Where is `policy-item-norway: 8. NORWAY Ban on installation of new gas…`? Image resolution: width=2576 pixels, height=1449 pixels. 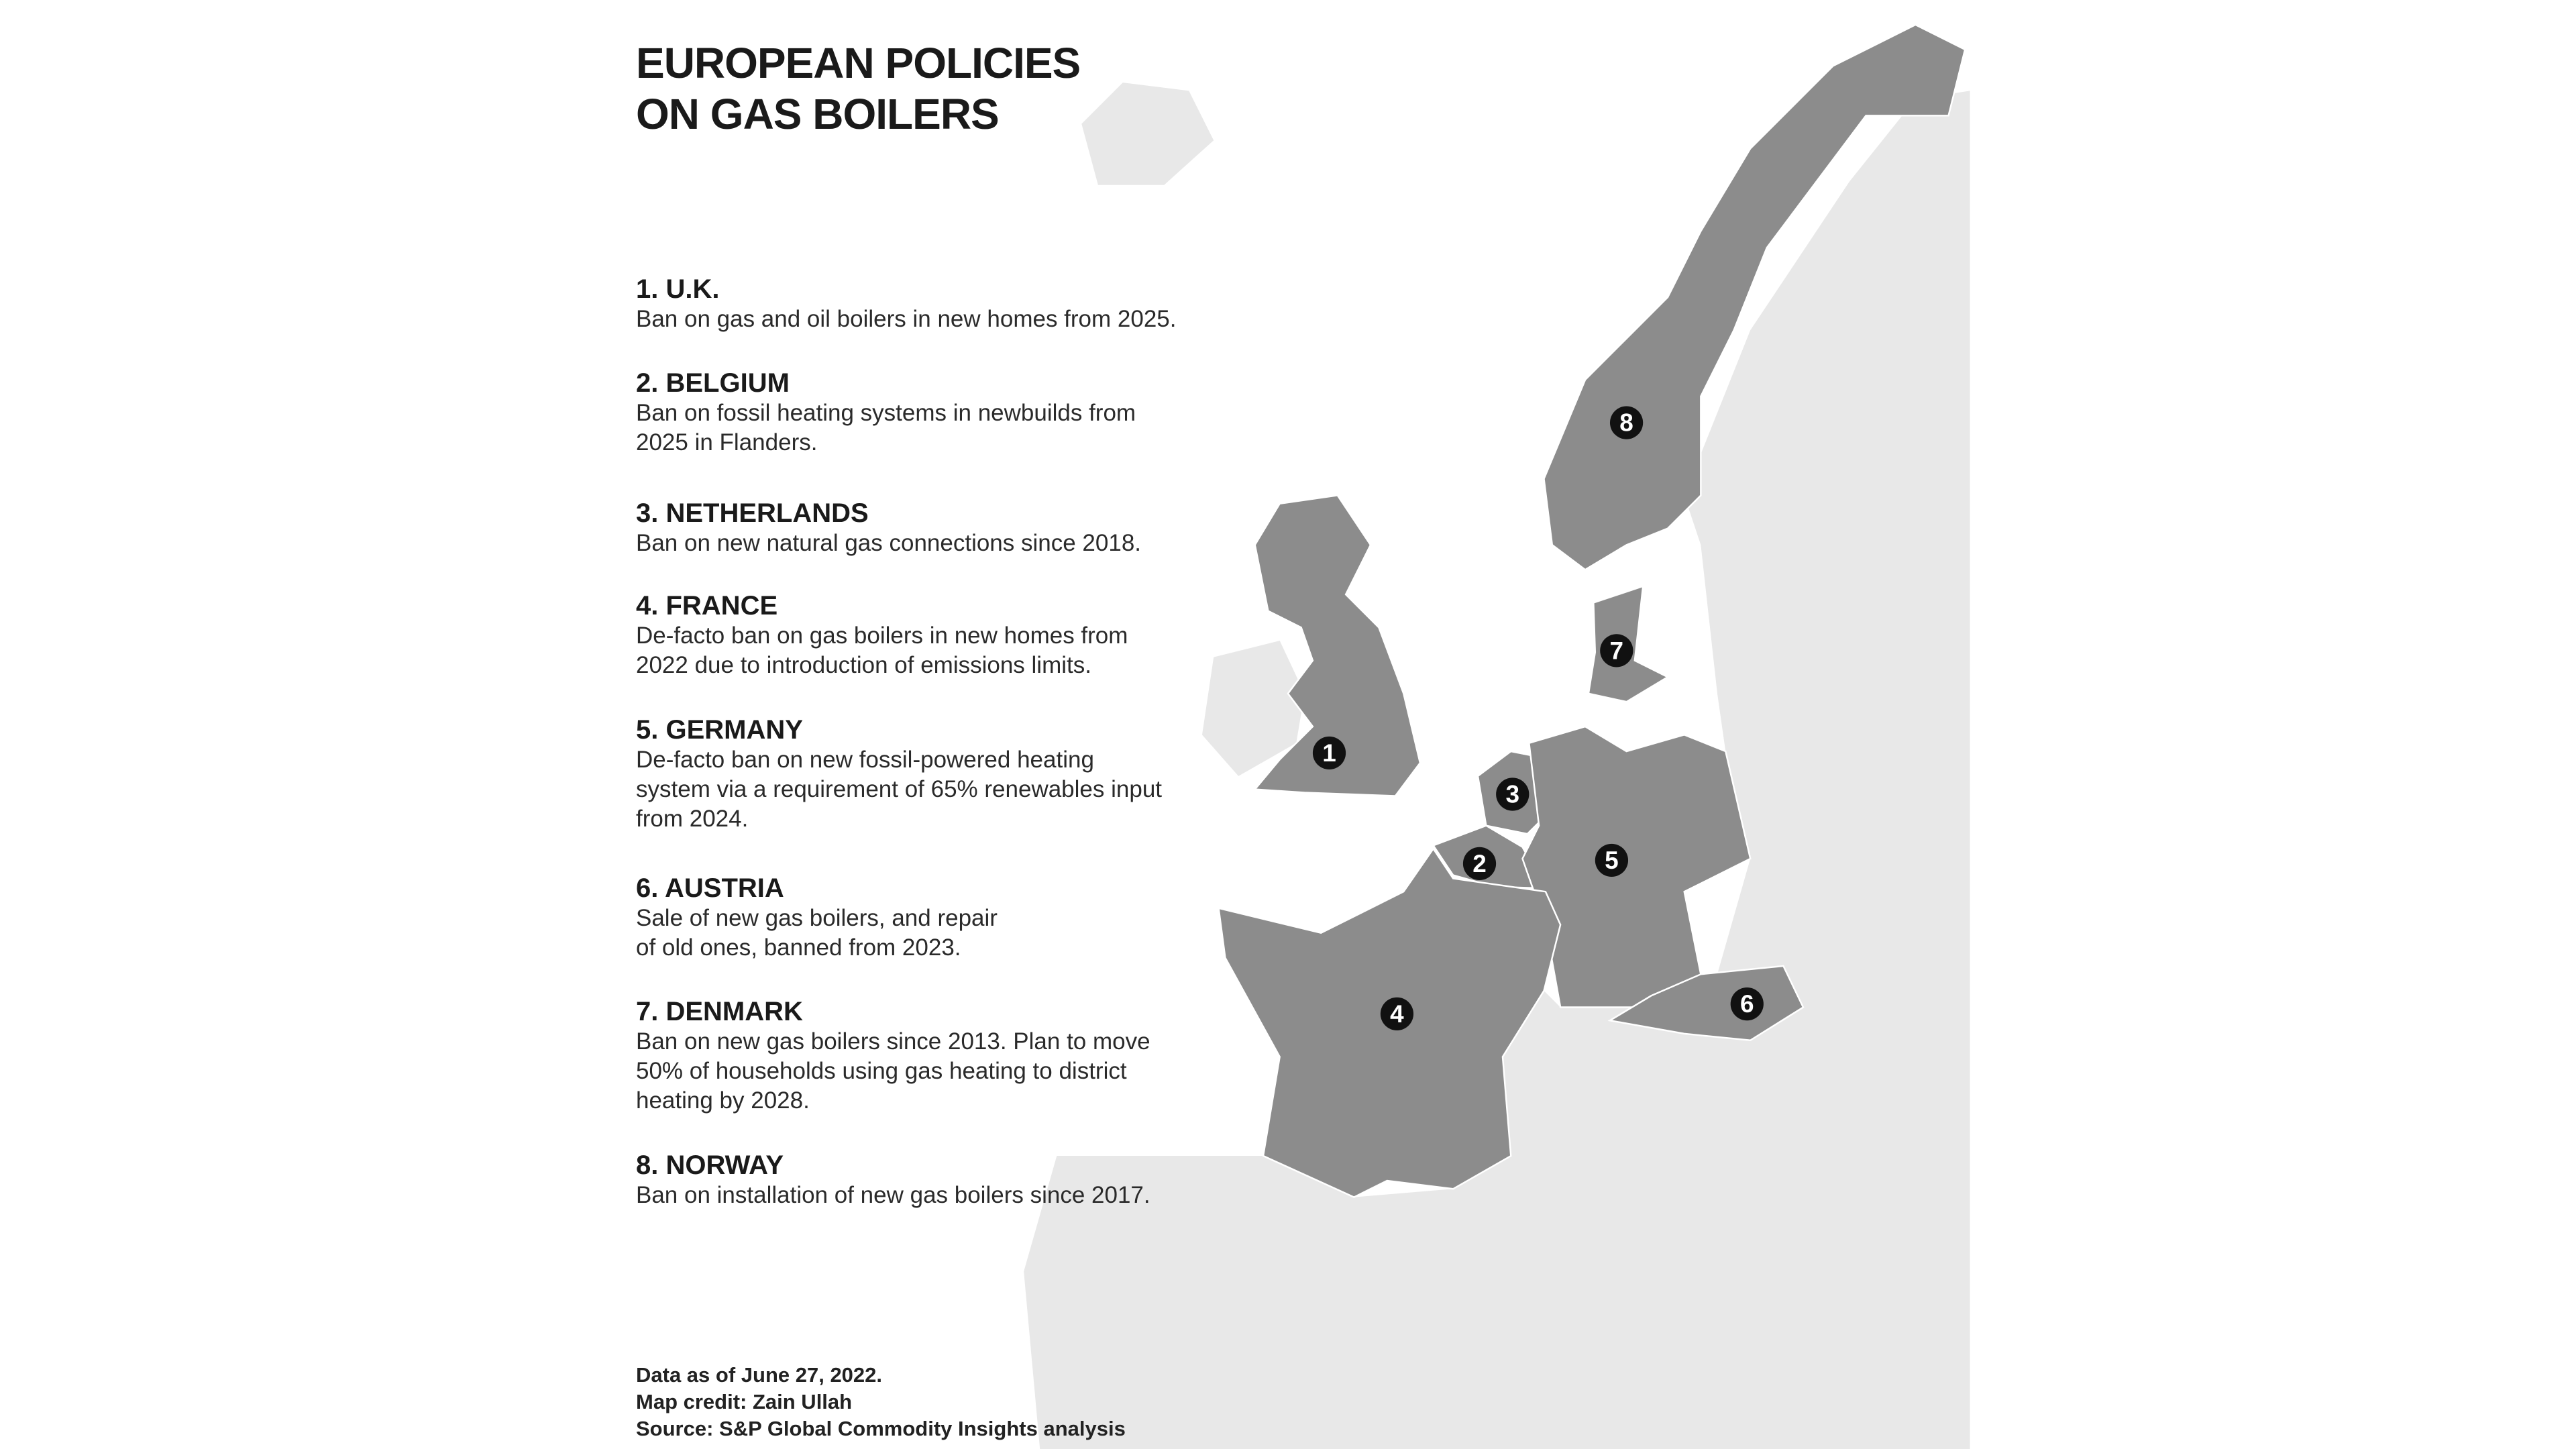
policy-item-norway: 8. NORWAY Ban on installation of new gas… is located at coordinates (931, 1180).